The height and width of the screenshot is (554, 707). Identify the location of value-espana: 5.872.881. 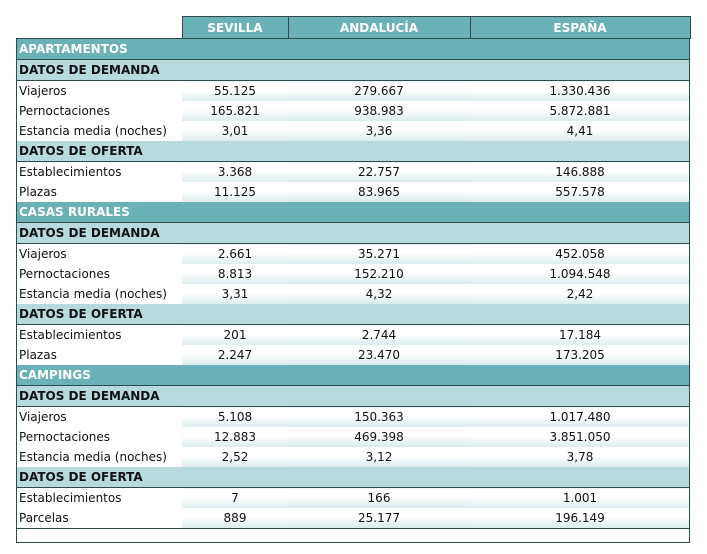
(580, 111).